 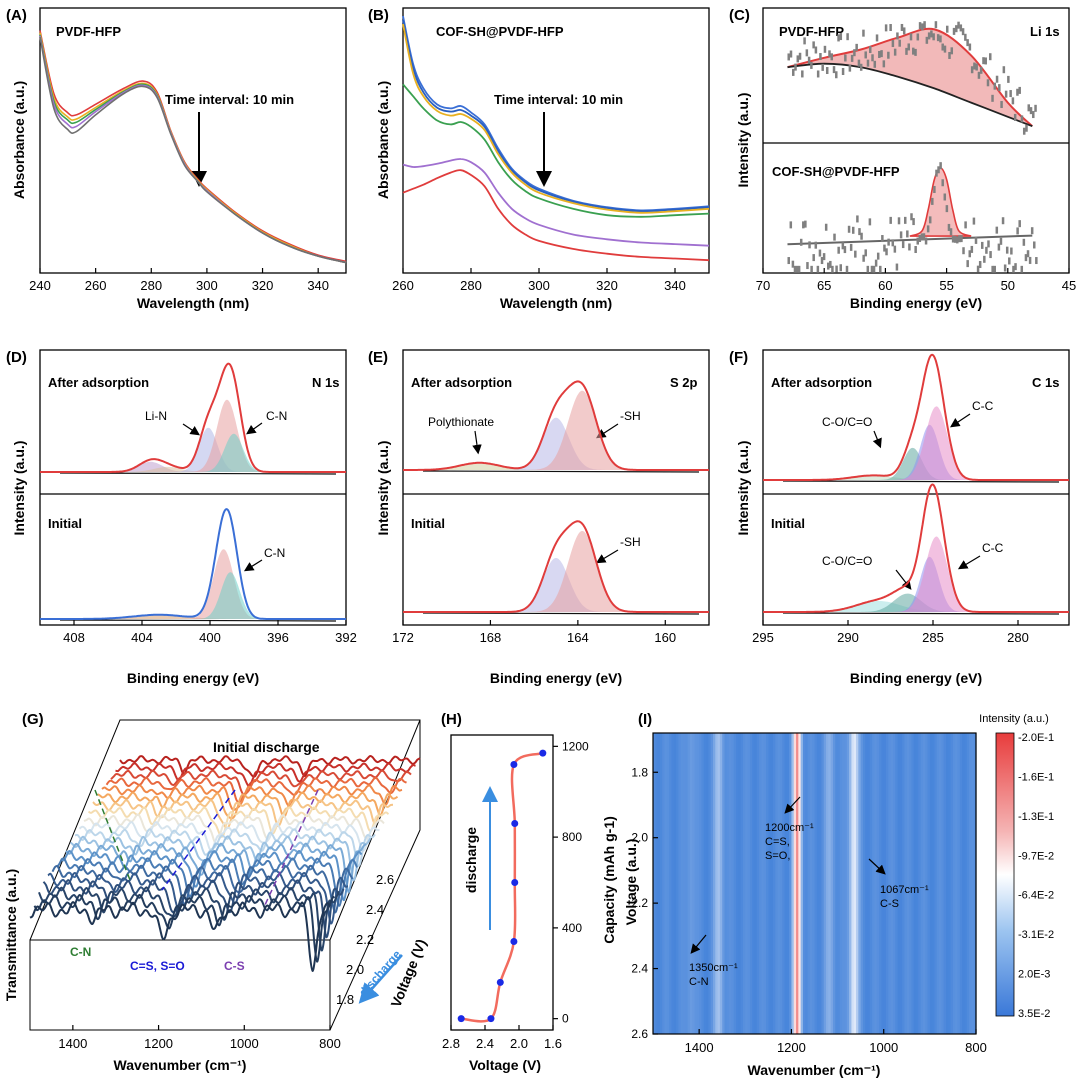 I want to click on panel-a-xtick-label: 320, so click(x=263, y=285).